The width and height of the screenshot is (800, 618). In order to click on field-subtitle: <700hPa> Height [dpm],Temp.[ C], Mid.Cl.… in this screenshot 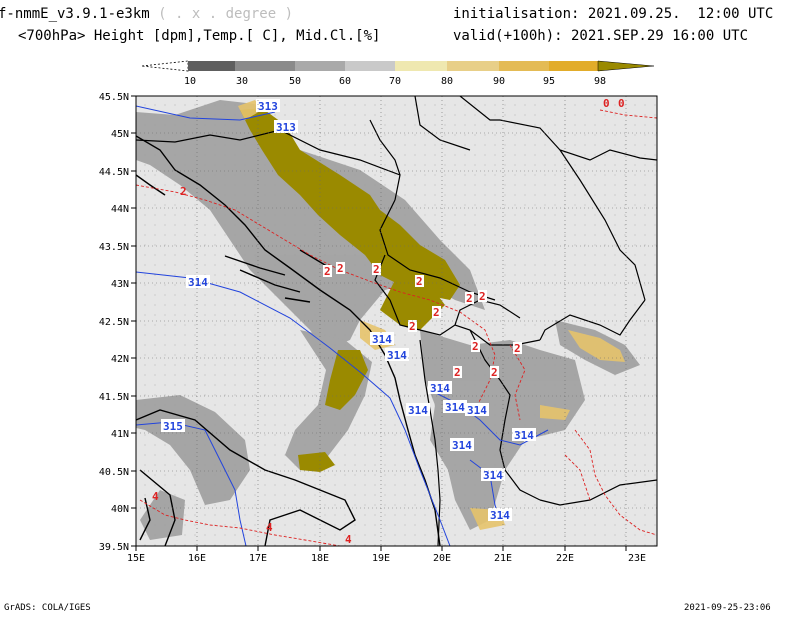, I will do `click(199, 36)`.